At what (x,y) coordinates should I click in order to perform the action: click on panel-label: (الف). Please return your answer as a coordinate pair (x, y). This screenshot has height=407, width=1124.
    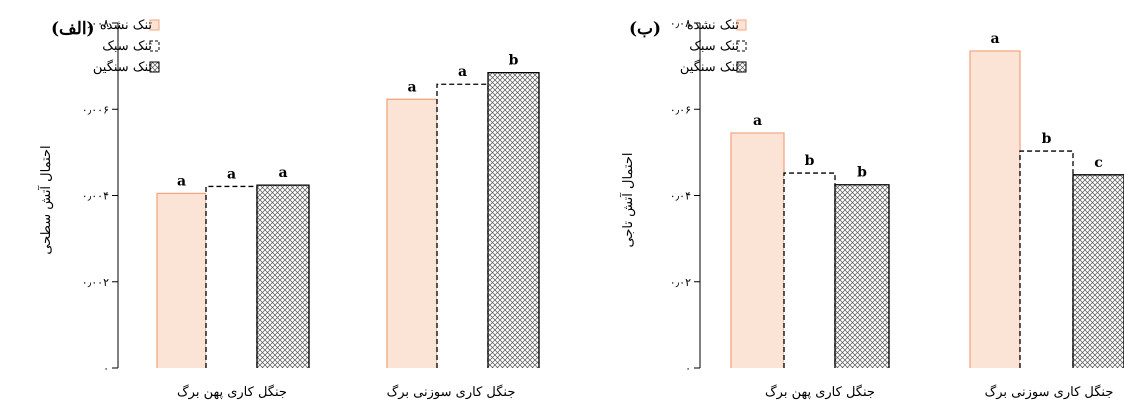
    Looking at the image, I should click on (73, 29).